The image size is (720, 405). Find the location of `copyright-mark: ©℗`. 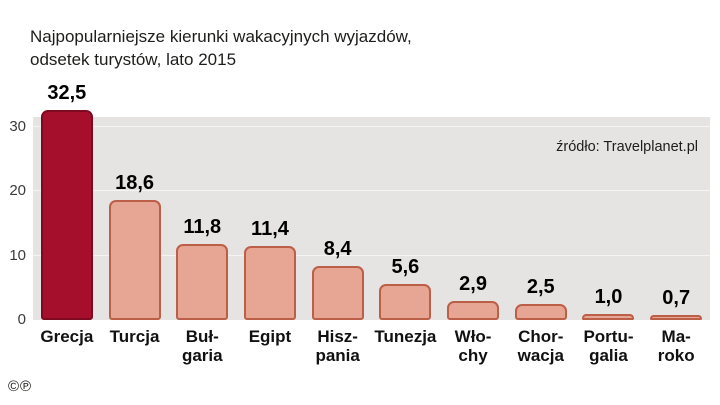

copyright-mark: ©℗ is located at coordinates (20, 386).